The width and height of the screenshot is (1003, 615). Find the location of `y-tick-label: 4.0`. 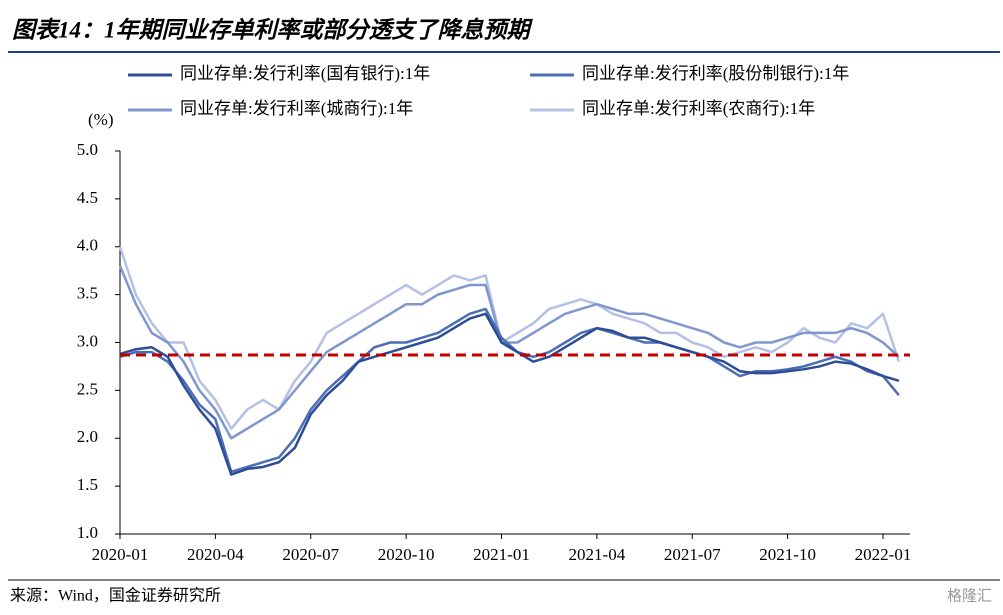

y-tick-label: 4.0 is located at coordinates (87, 245).